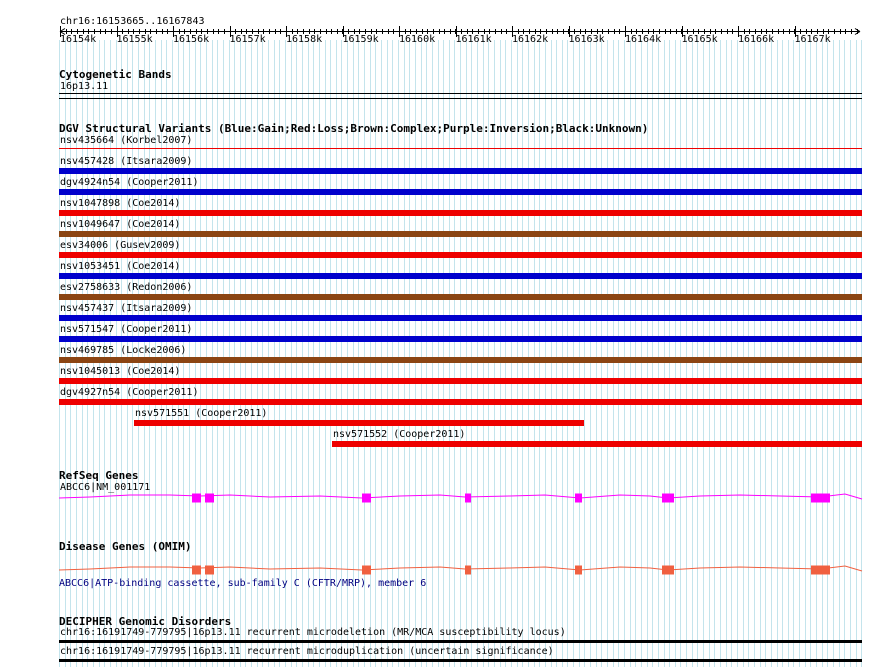  Describe the element at coordinates (129, 392) in the screenshot. I see `dgv-variant-label: dgv4927n54 (Cooper2011)` at that location.